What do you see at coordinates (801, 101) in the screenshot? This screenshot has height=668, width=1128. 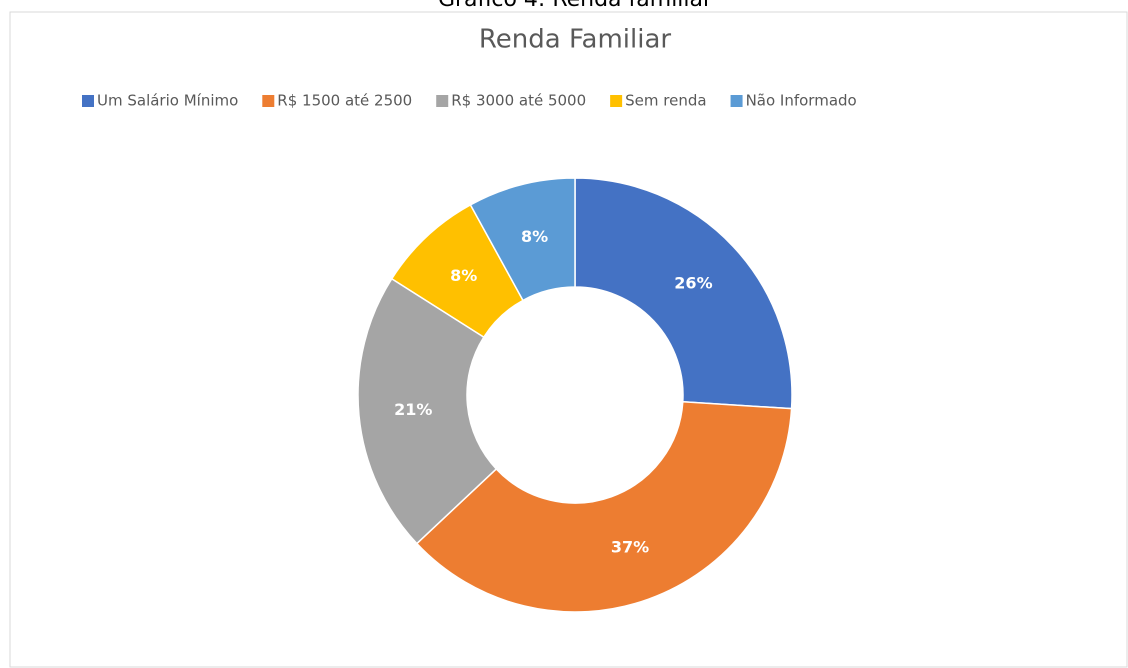 I see `legend-label: Não Informado` at bounding box center [801, 101].